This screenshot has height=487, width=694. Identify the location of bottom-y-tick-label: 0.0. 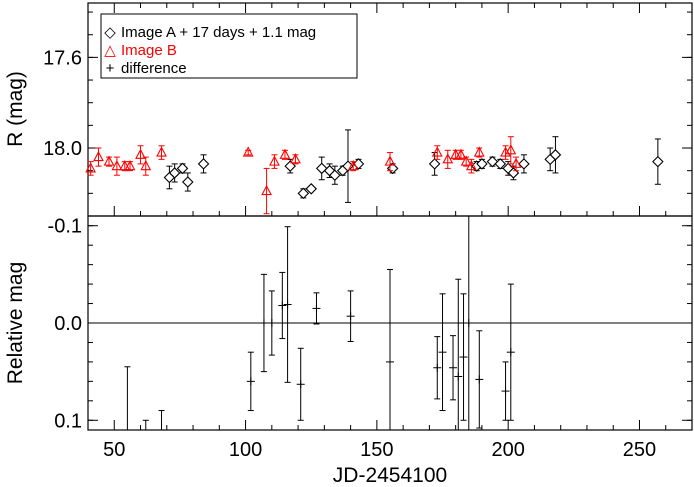
(68, 324).